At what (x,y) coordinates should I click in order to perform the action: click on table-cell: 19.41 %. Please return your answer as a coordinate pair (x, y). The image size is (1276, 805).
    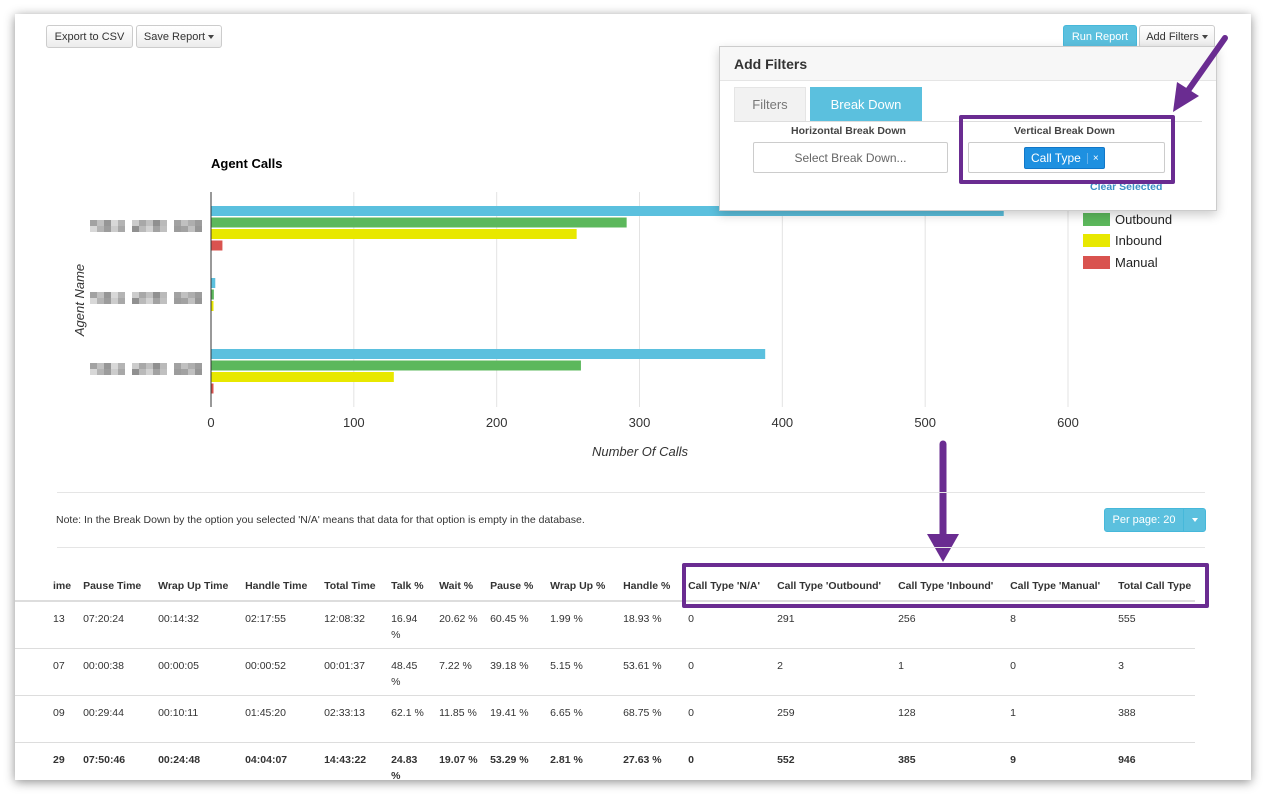
    Looking at the image, I should click on (512, 719).